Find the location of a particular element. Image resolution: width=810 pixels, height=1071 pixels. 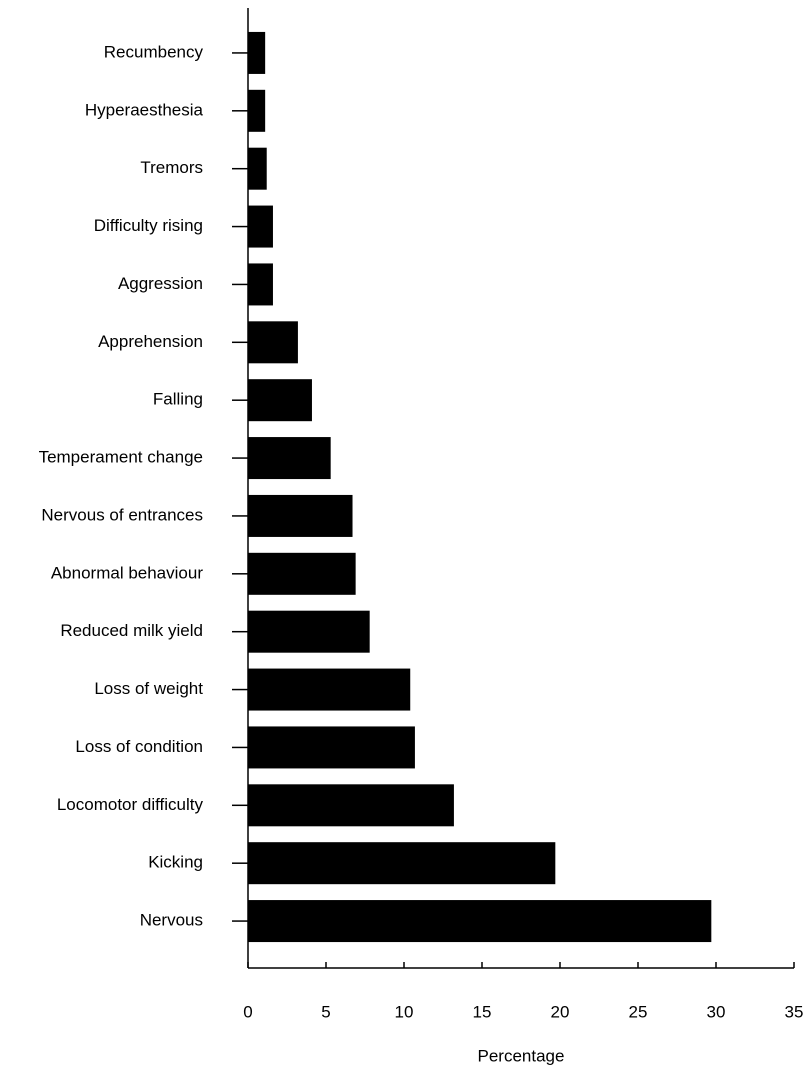

y-tick-label: Apprehension is located at coordinates (150, 341).